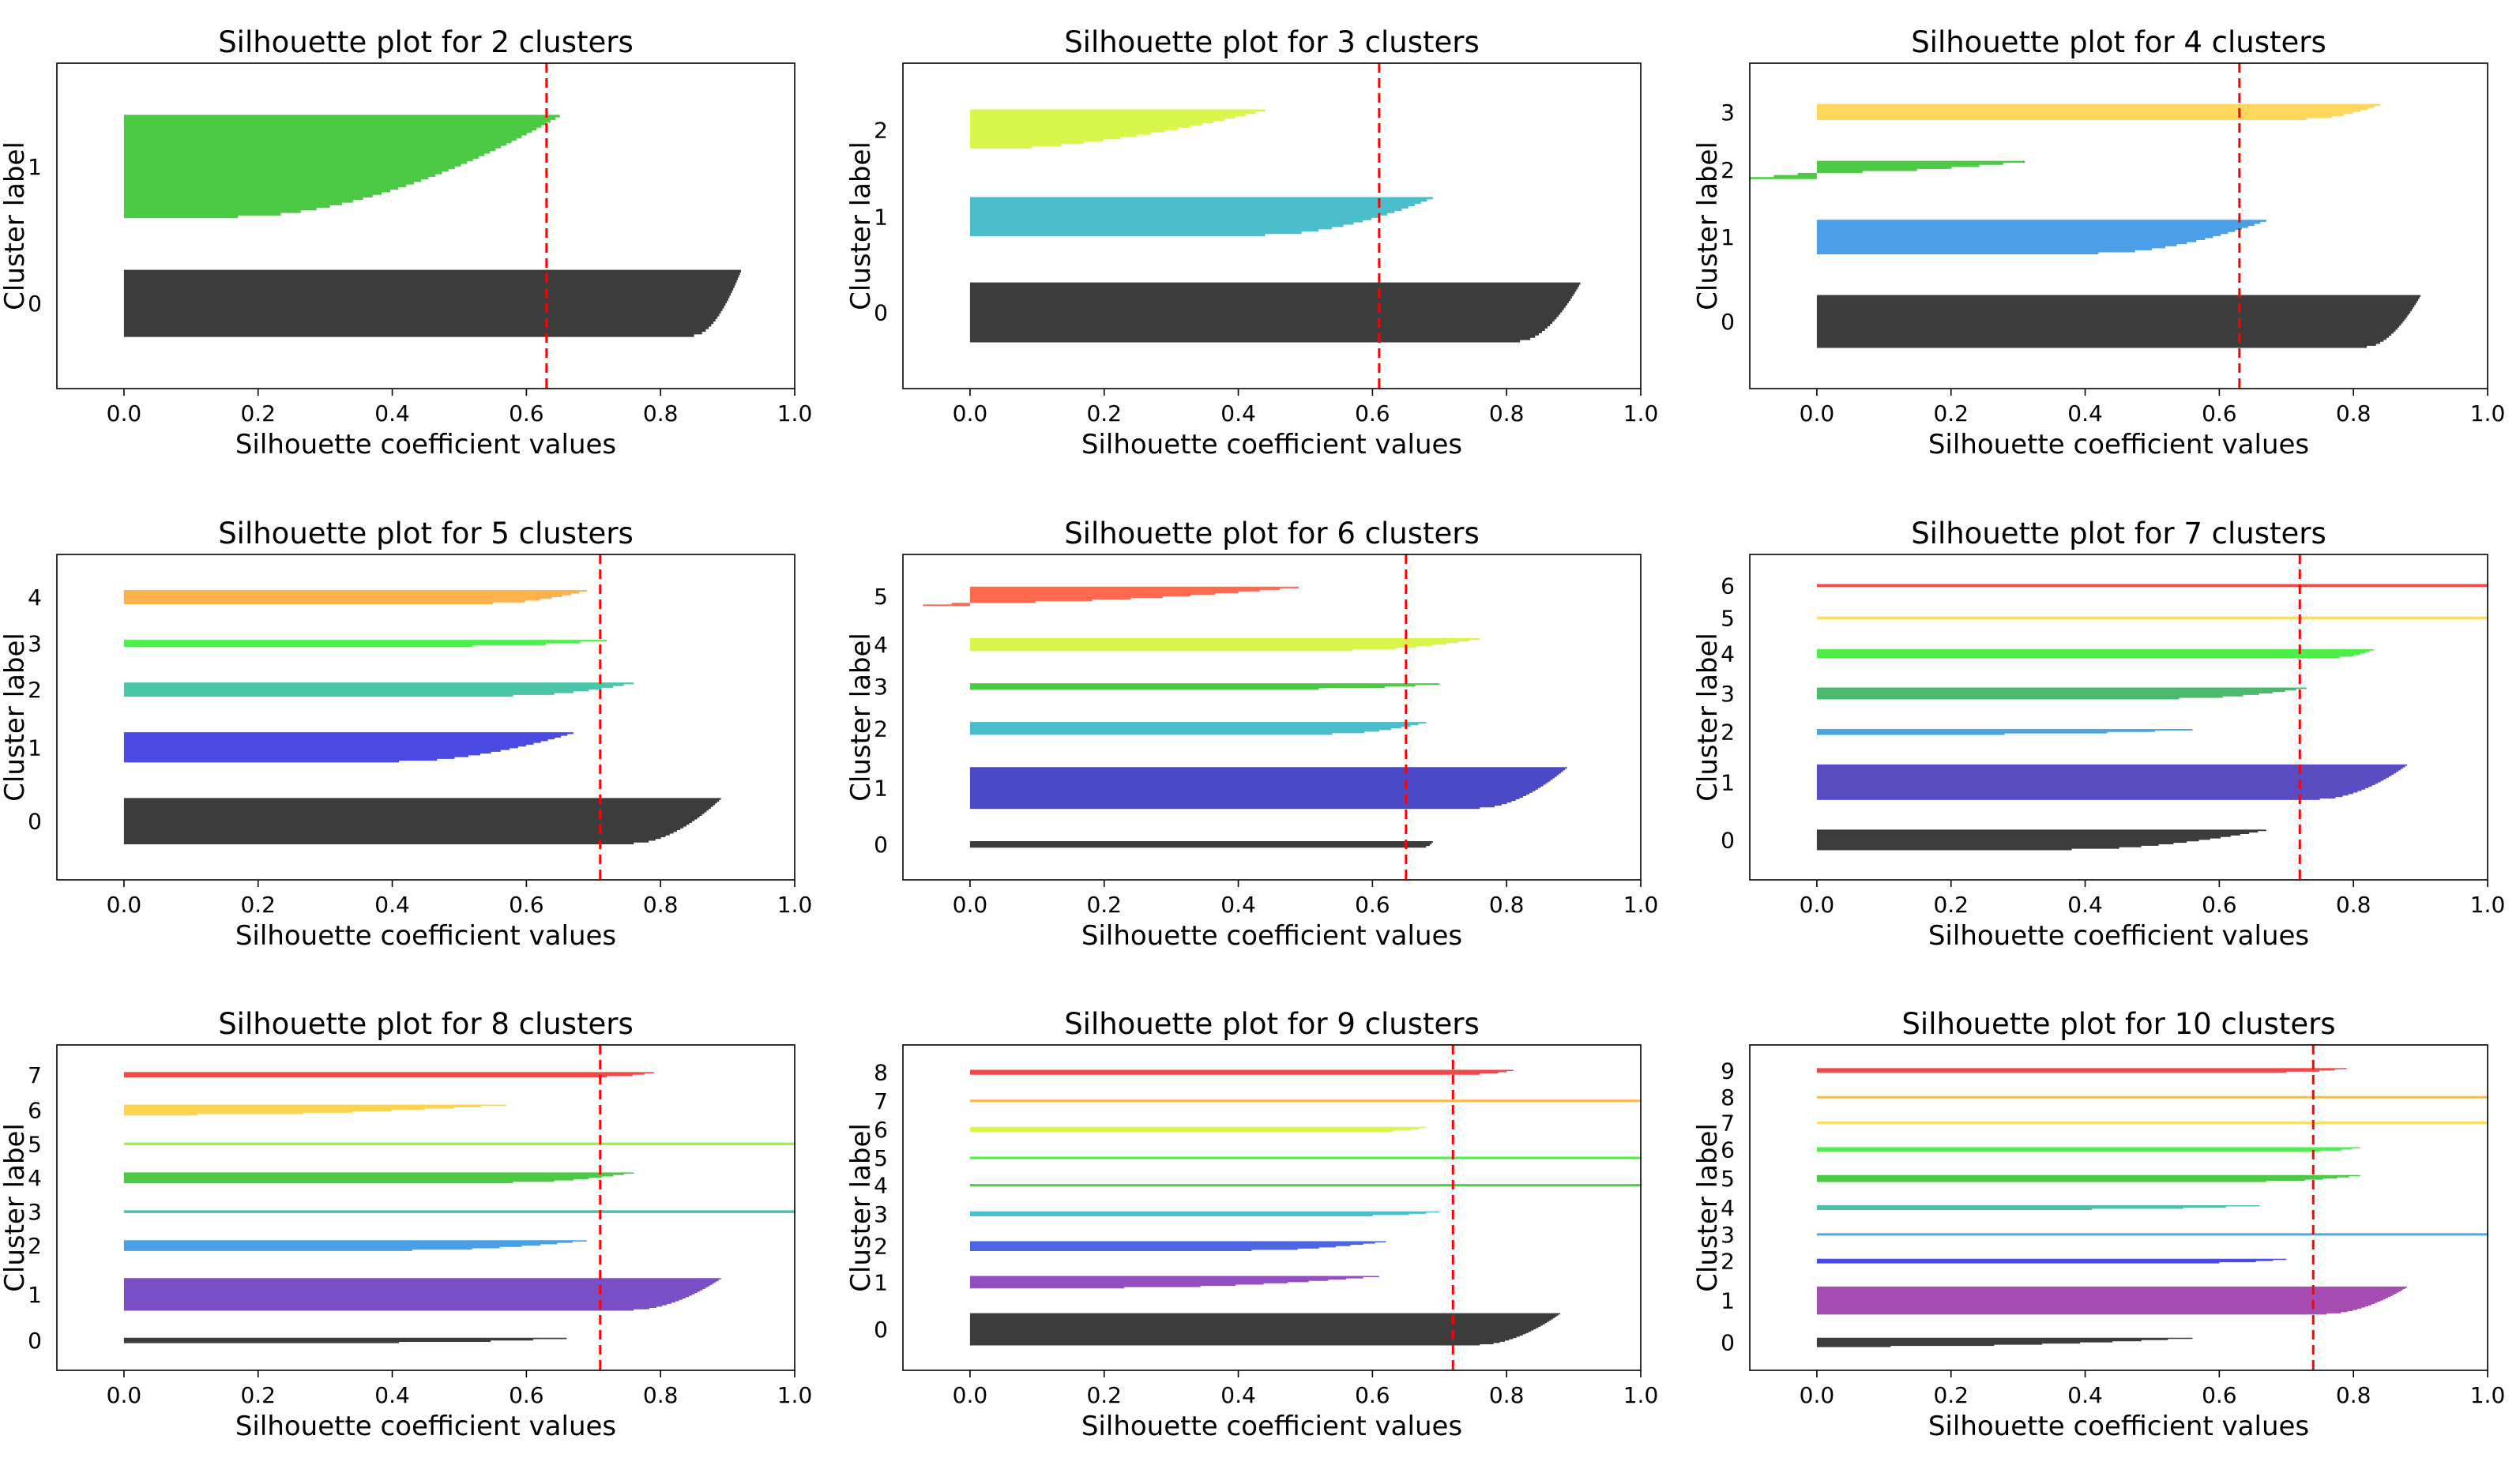  I want to click on cluster-4-silhouette, so click(2038, 1208).